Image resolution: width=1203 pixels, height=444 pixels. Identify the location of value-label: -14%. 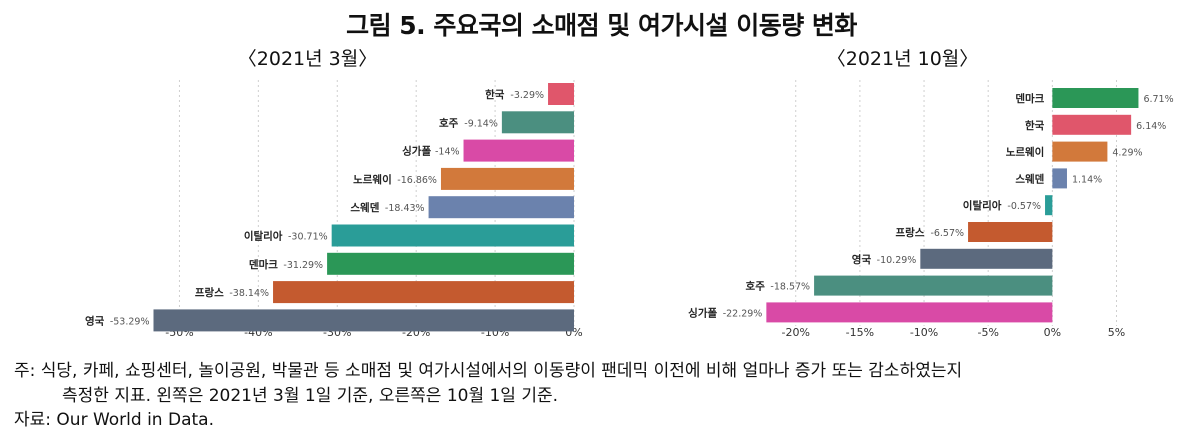
(447, 152).